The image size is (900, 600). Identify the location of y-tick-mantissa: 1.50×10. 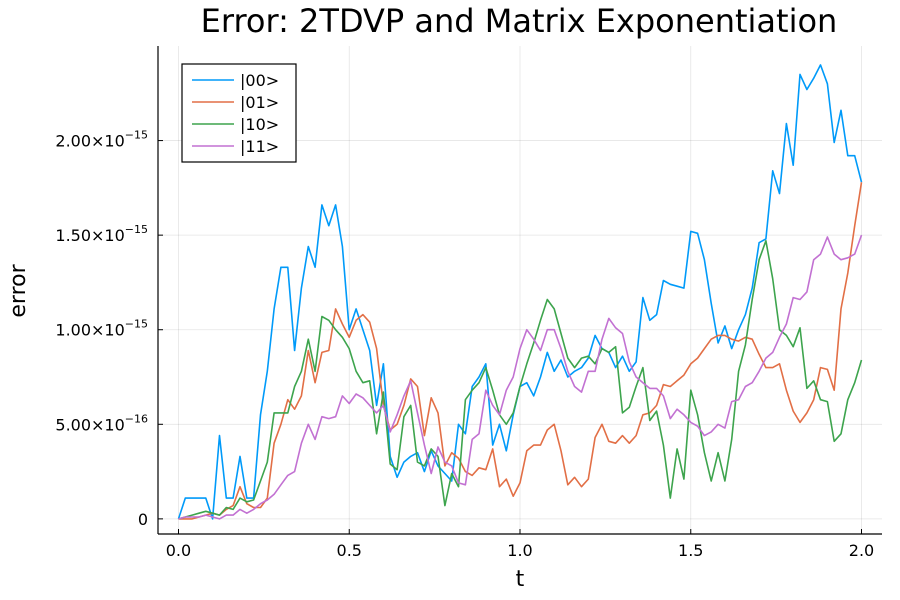
(89, 235).